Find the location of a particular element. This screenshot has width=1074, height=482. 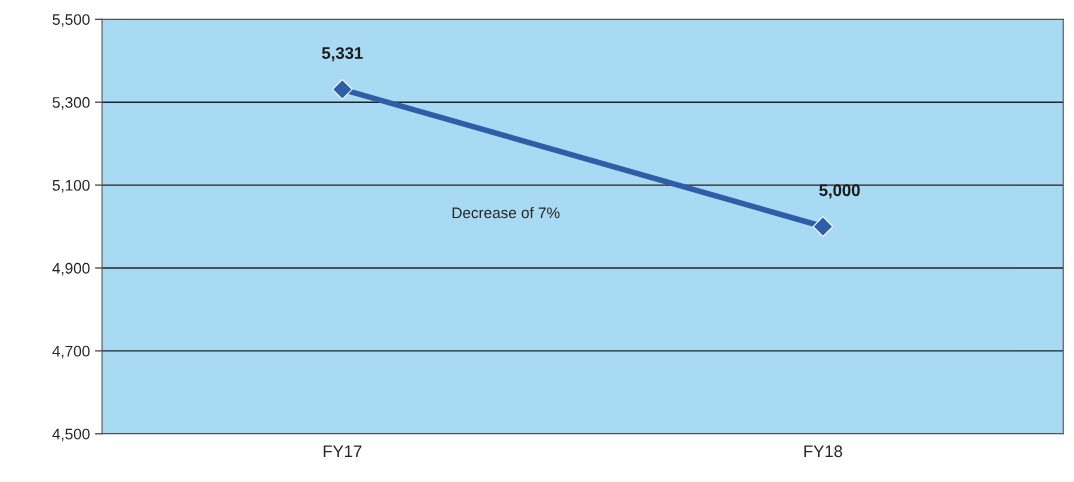

data-label: 5,331 is located at coordinates (342, 54).